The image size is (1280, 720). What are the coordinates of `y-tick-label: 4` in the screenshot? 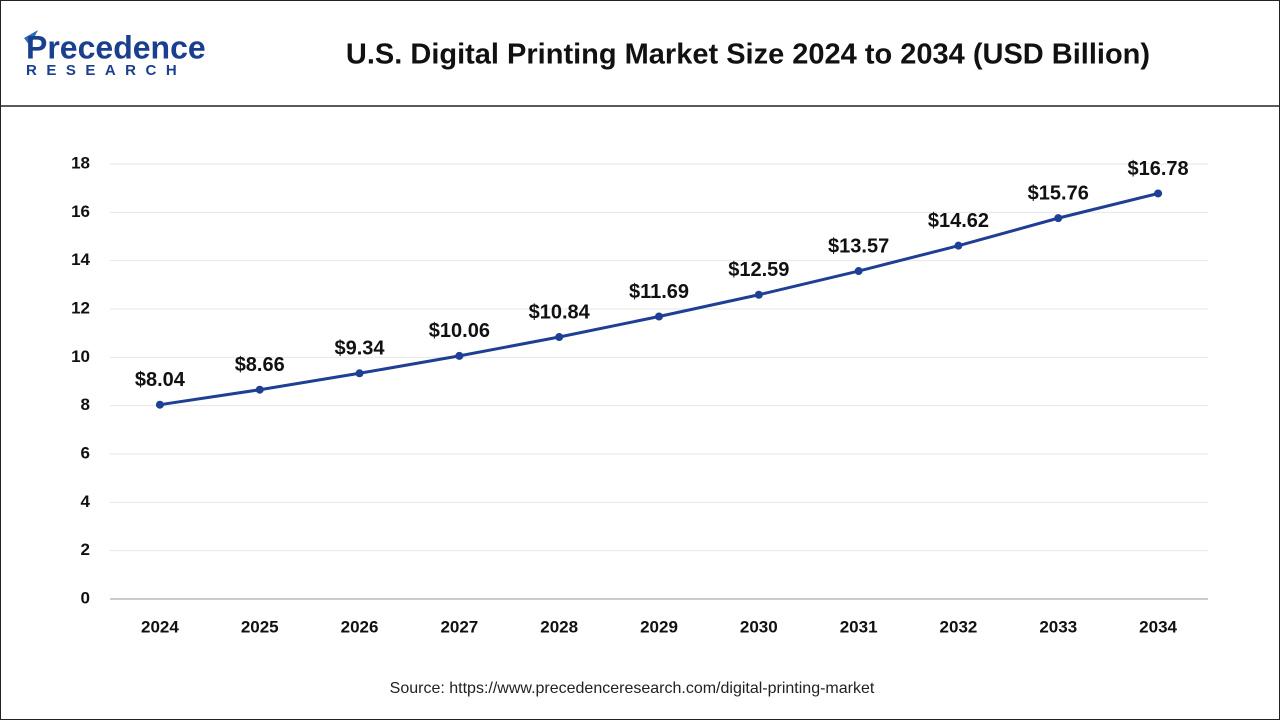 It's located at (86, 501).